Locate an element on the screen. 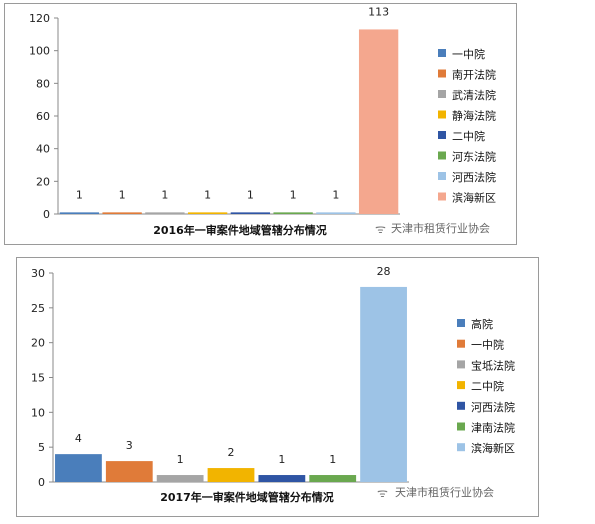 This screenshot has width=595, height=524. legend-label: 河东法院 is located at coordinates (474, 157).